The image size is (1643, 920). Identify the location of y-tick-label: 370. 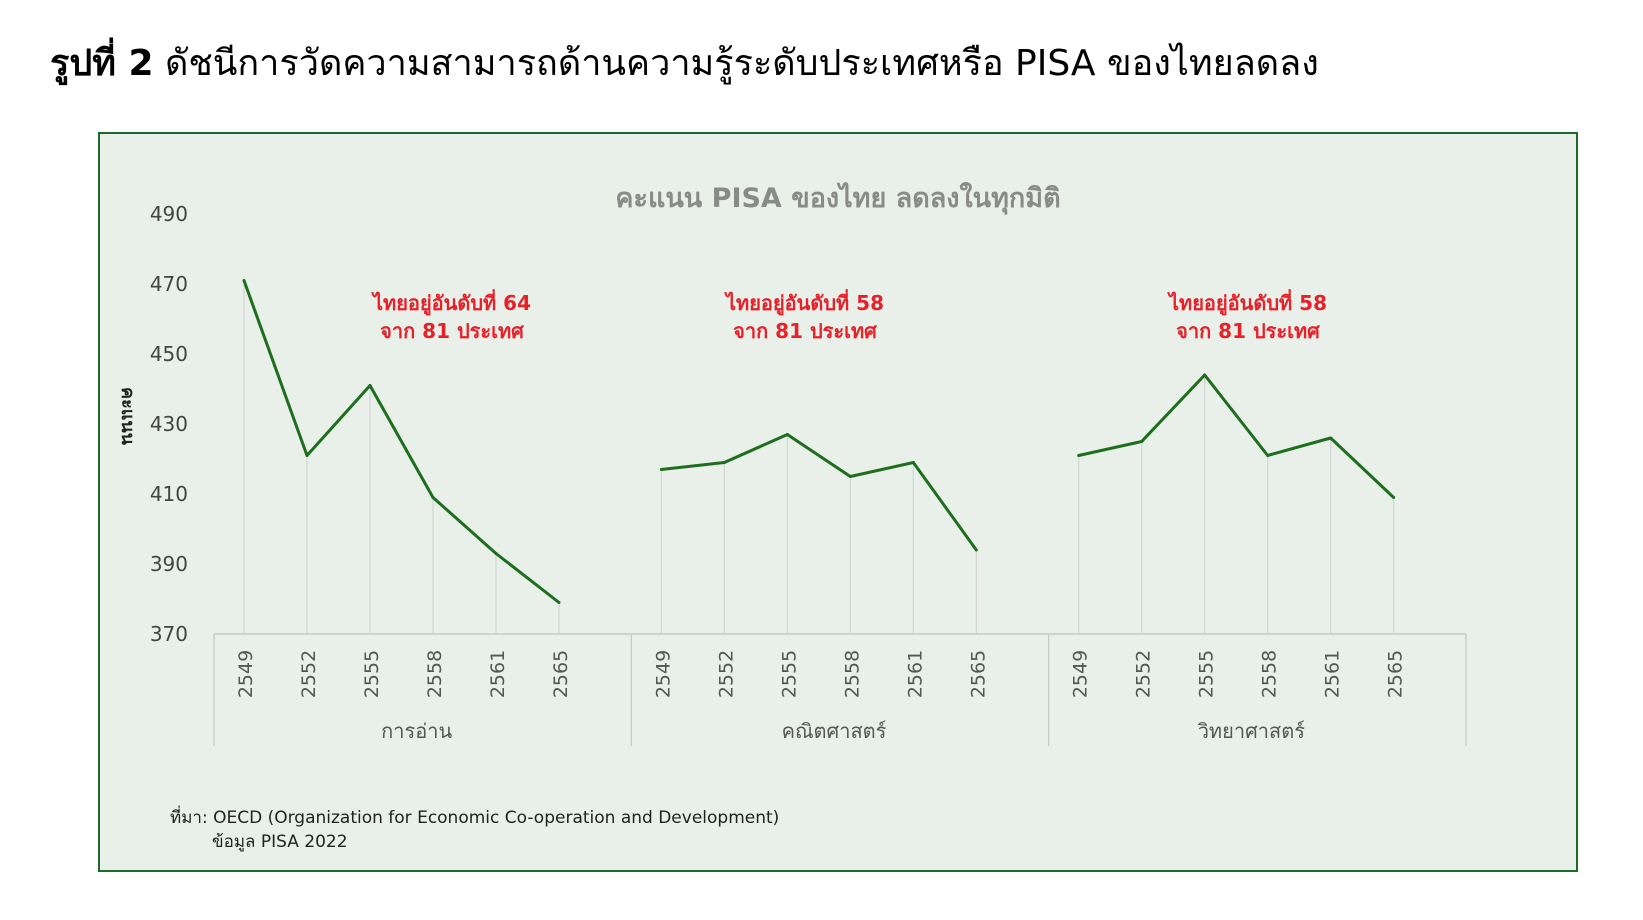
(169, 634).